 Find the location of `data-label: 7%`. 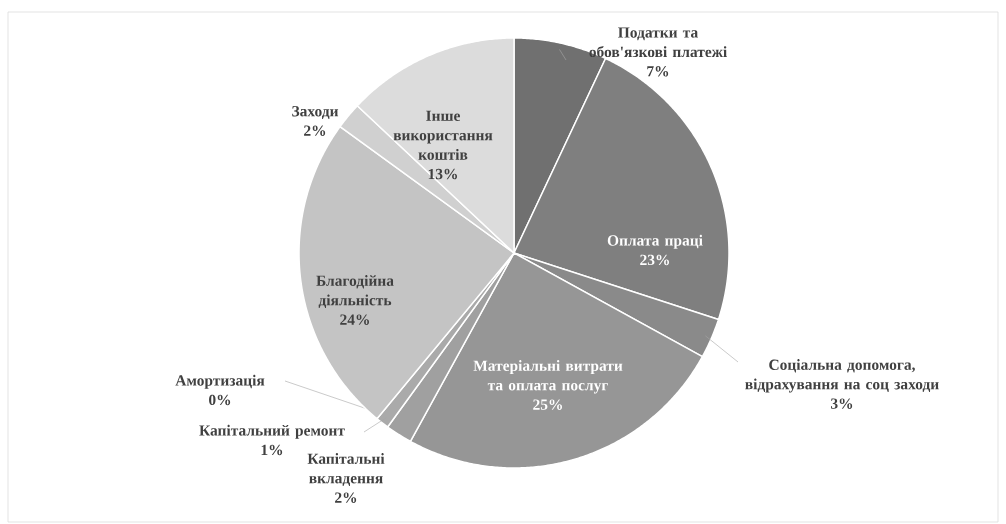

data-label: 7% is located at coordinates (658, 71).